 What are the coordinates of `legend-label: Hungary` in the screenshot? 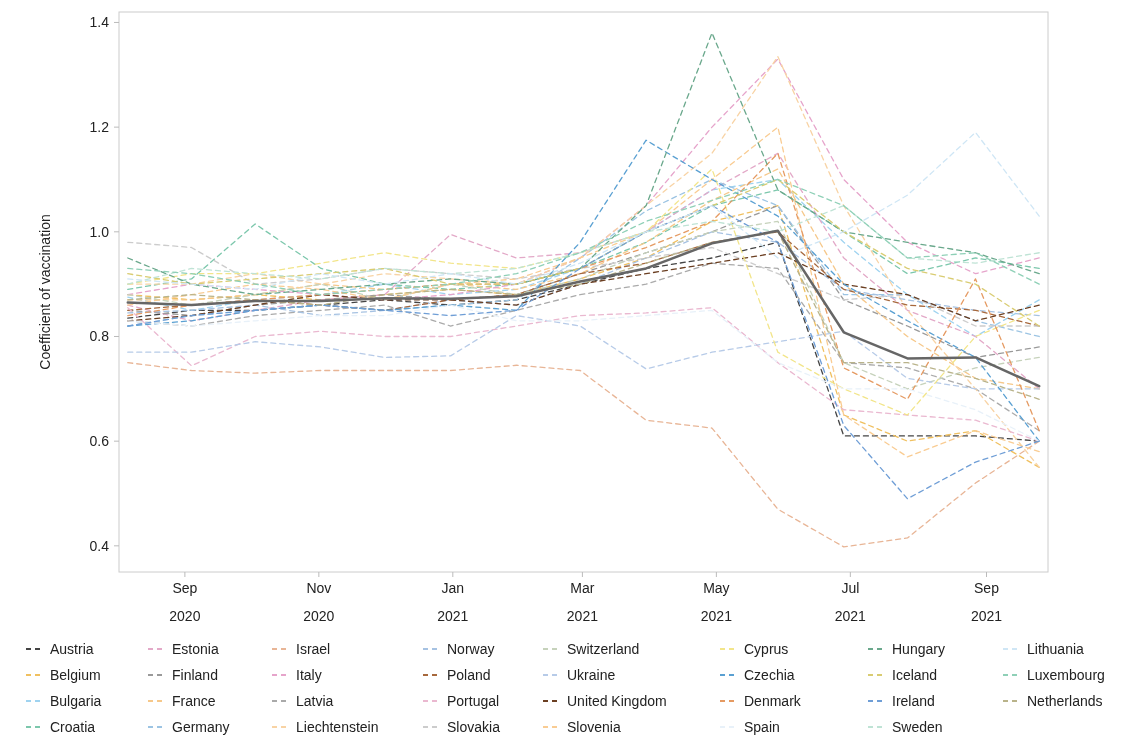 It's located at (918, 648).